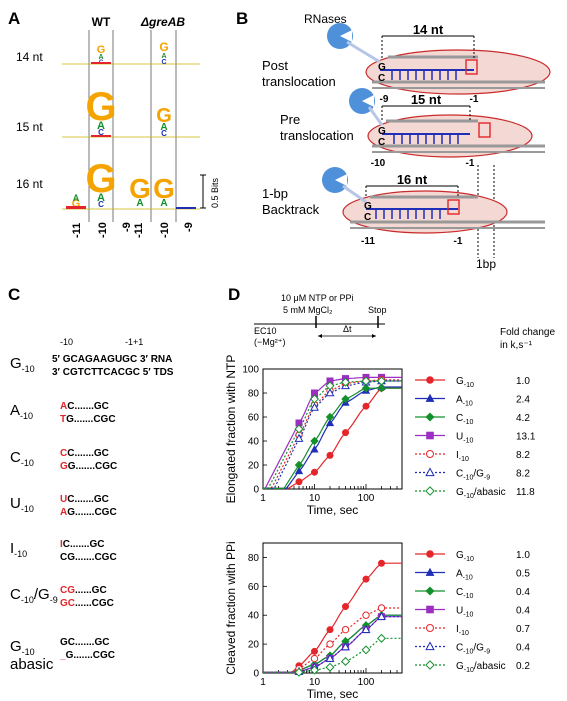  What do you see at coordinates (101, 136) in the screenshot?
I see `logo-letter` at bounding box center [101, 136].